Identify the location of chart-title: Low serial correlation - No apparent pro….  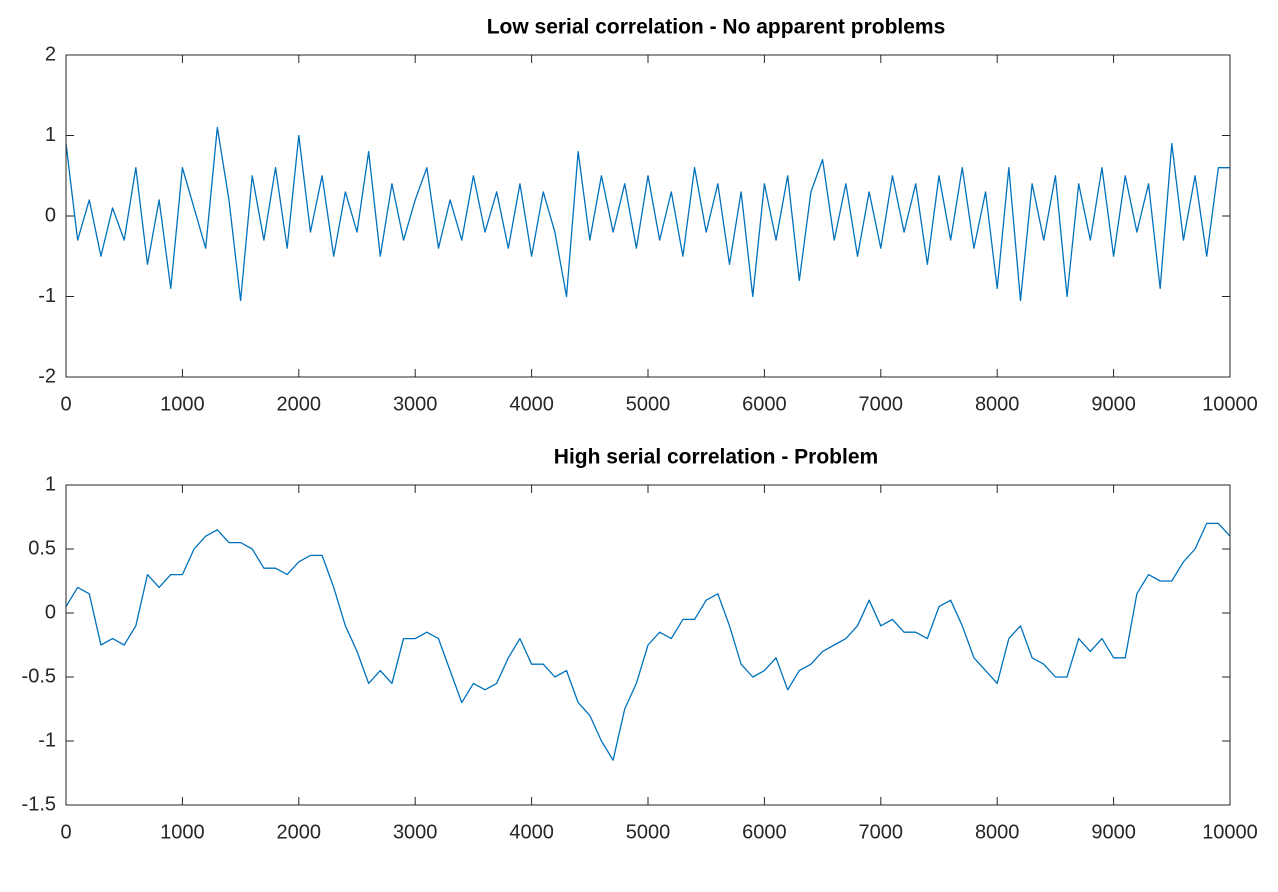
(716, 27).